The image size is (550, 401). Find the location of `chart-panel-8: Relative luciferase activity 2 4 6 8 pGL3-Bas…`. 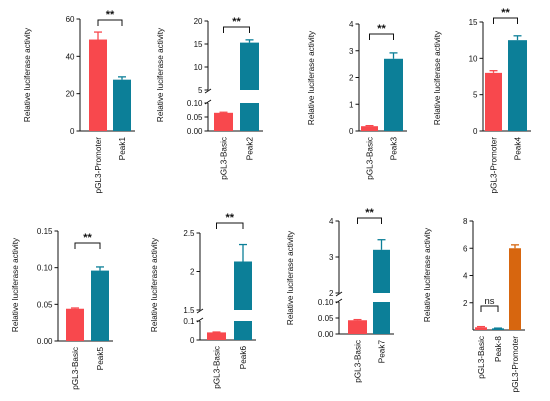

chart-panel-8: Relative luciferase activity 2 4 6 8 pGL3-Bas… is located at coordinates (474, 304).